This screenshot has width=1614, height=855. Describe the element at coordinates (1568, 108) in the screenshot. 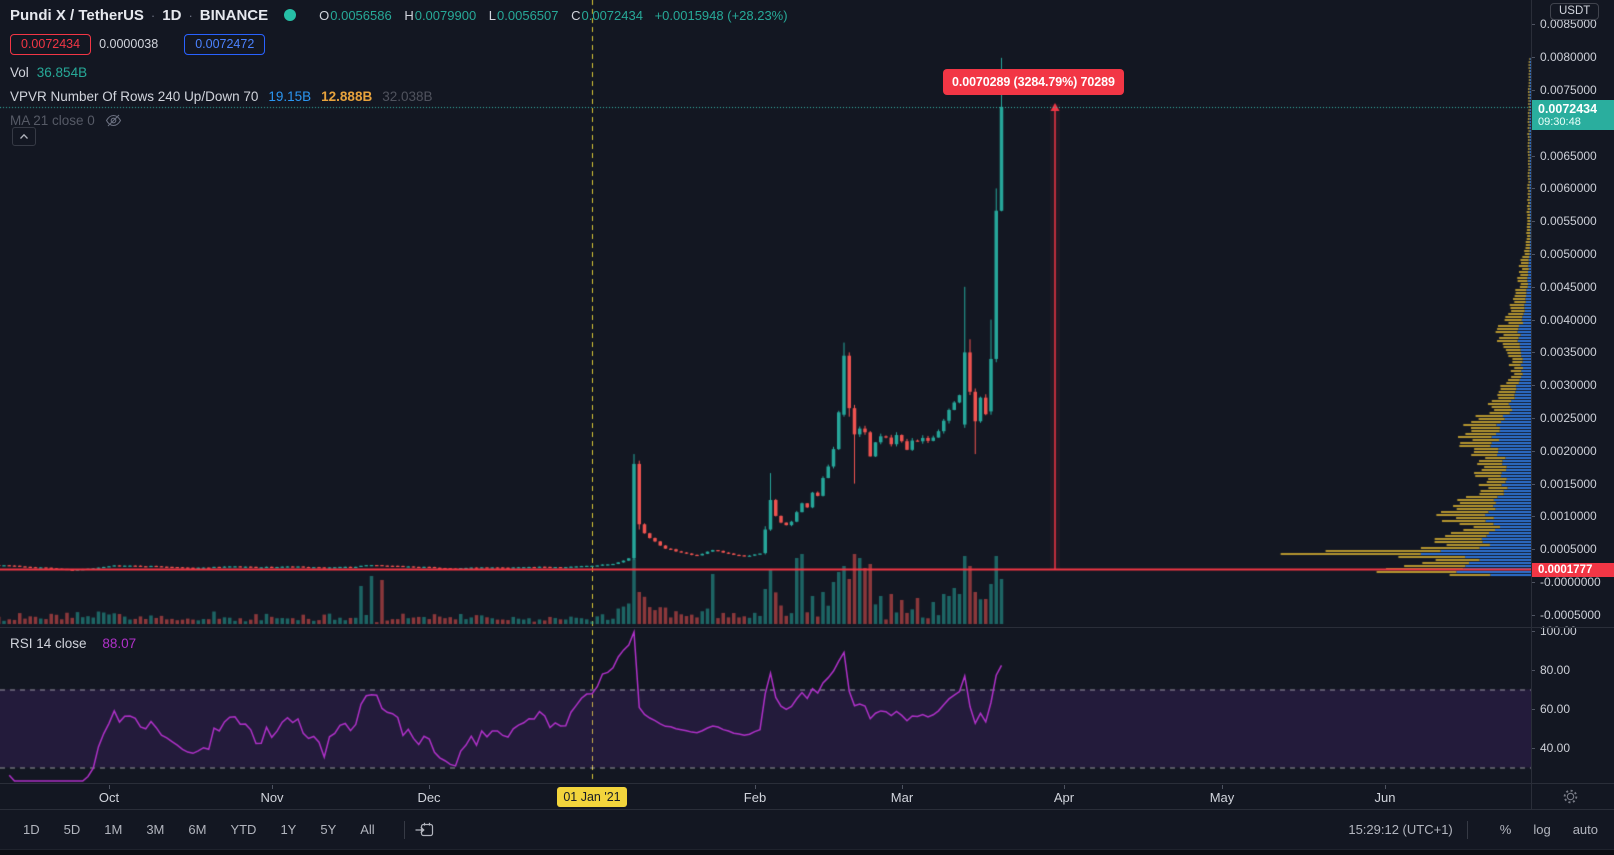

I see `last-price-value: 0.0072434` at that location.